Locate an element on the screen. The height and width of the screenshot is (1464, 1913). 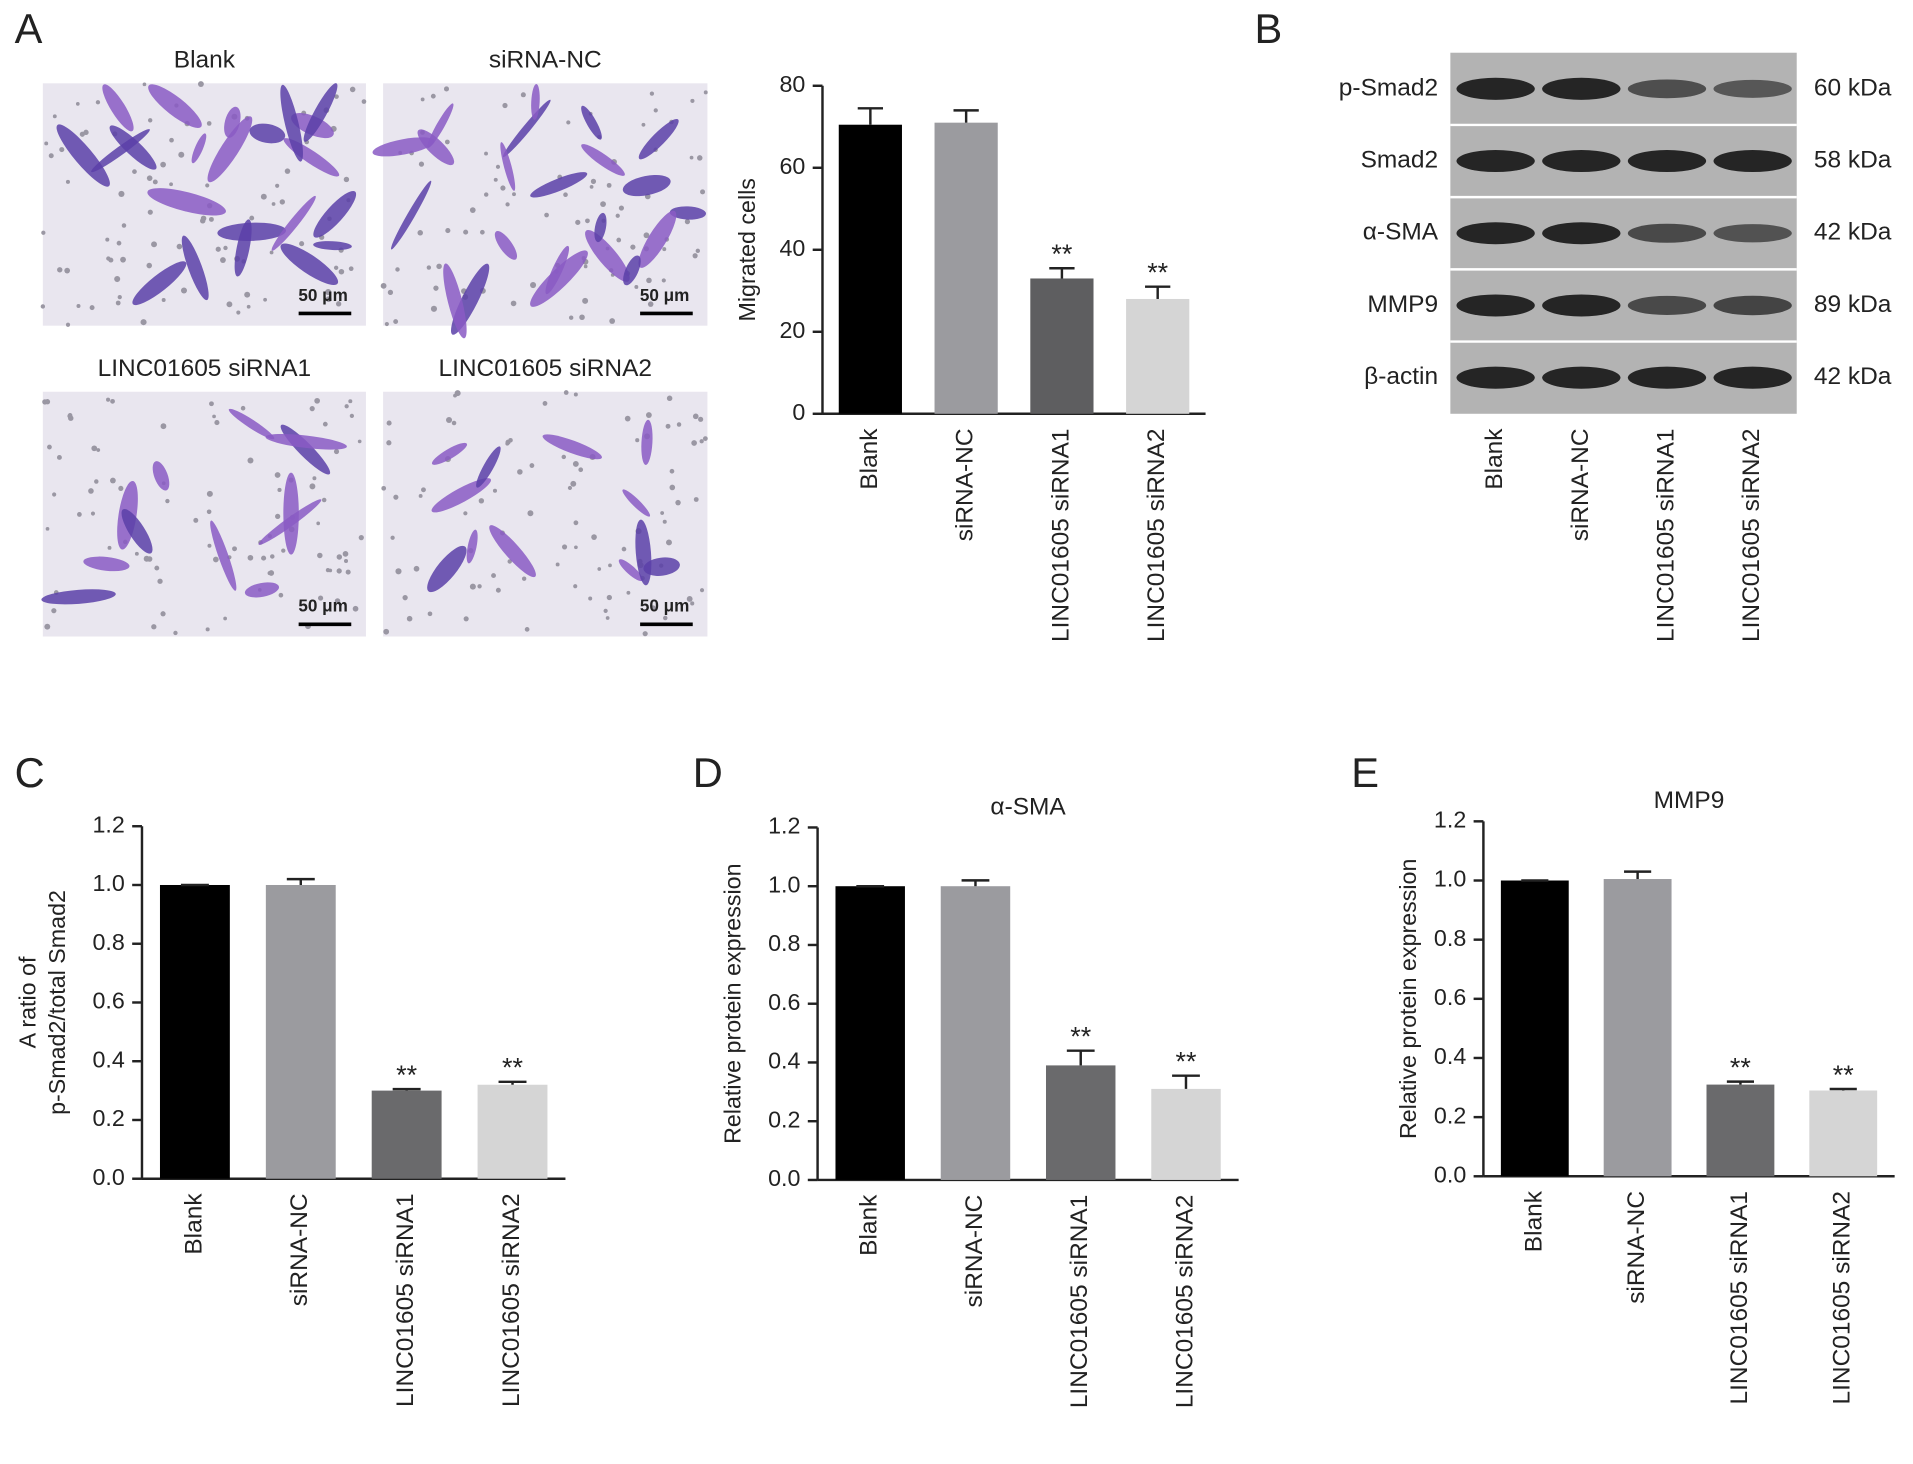
x-tick-label: siRNA-NC is located at coordinates (974, 1251).